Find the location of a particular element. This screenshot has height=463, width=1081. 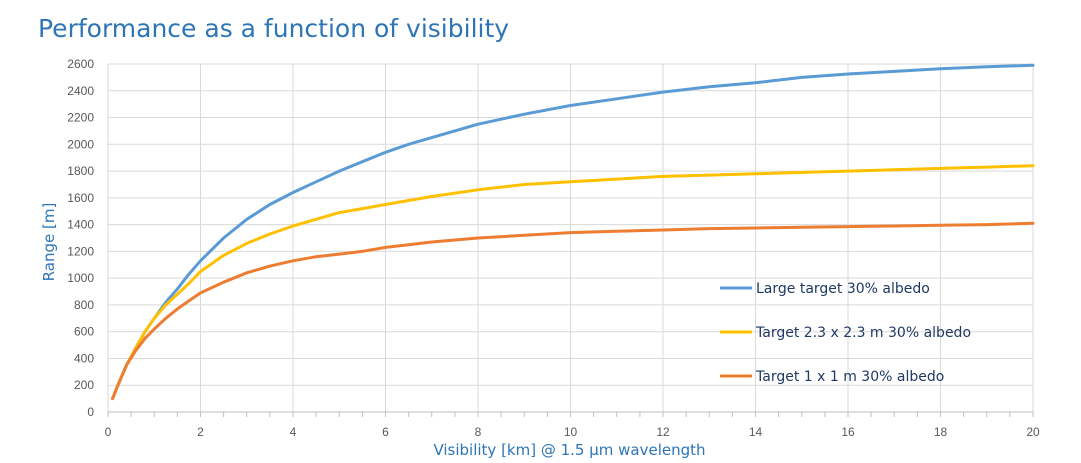

x-tick-label: 8 is located at coordinates (478, 432).